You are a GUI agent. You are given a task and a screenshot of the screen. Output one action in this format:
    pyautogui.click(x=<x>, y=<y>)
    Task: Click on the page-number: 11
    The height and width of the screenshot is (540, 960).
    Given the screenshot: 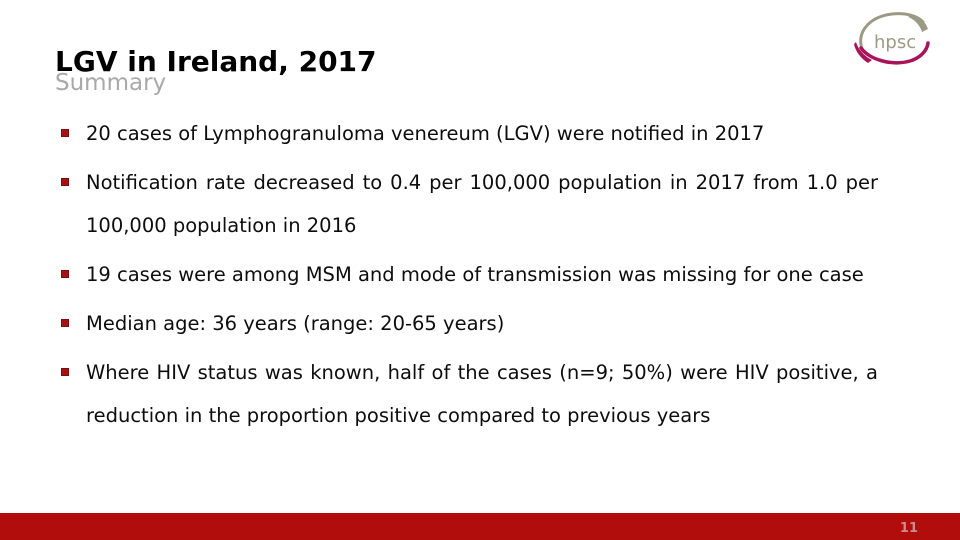 What is the action you would take?
    pyautogui.click(x=908, y=528)
    